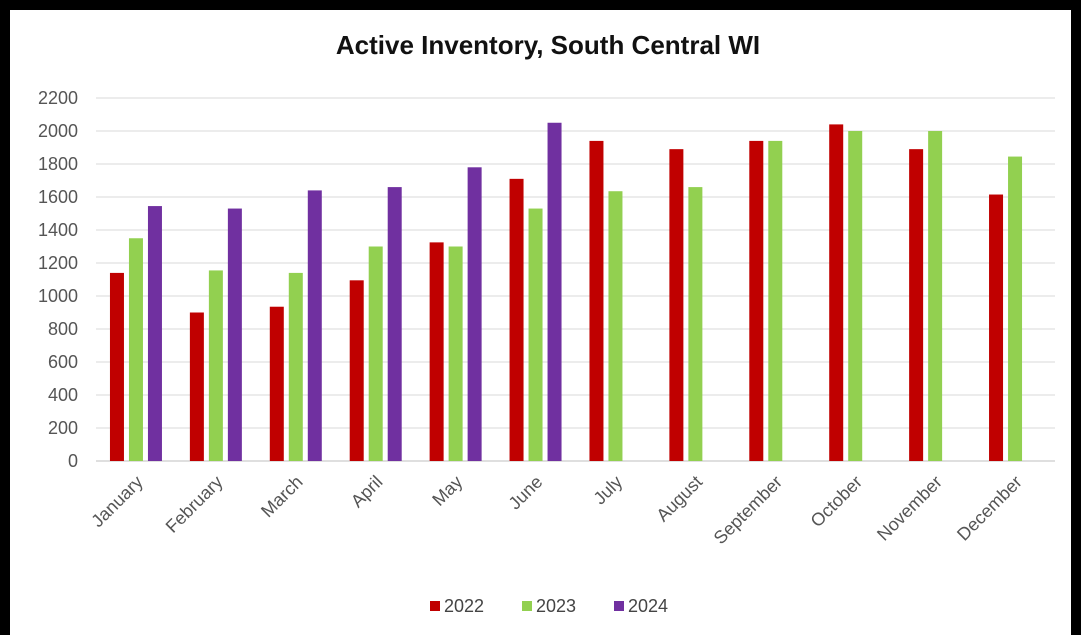 Image resolution: width=1081 pixels, height=635 pixels. What do you see at coordinates (474, 314) in the screenshot?
I see `bar-2024-may` at bounding box center [474, 314].